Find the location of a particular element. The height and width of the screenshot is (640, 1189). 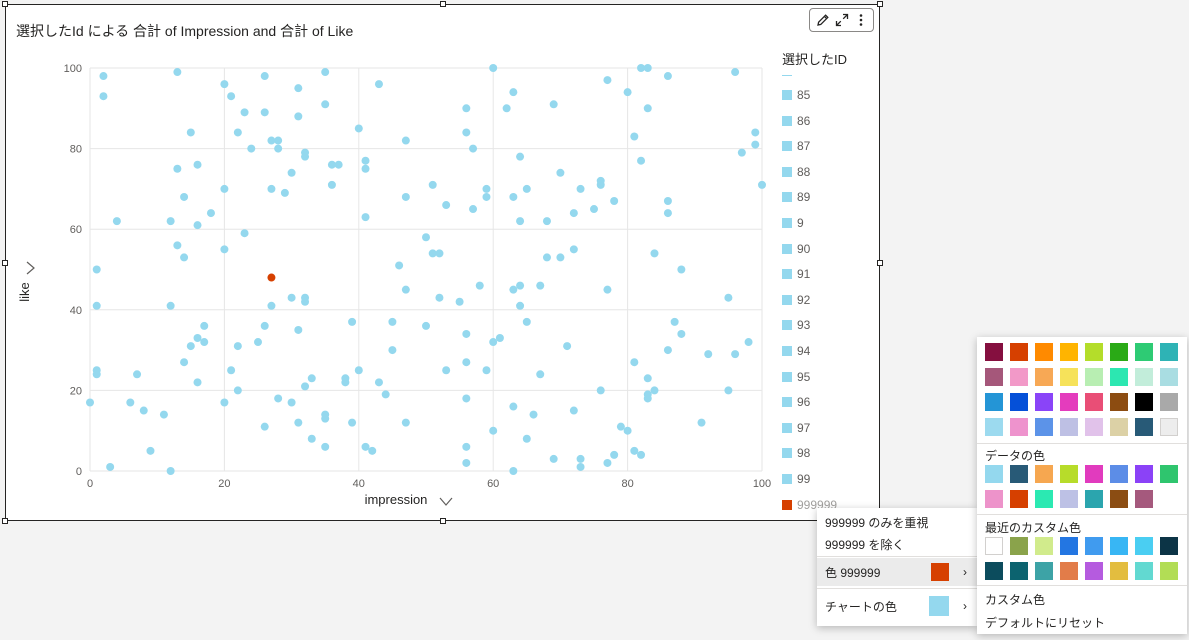

legend-item: 90 is located at coordinates (796, 249).